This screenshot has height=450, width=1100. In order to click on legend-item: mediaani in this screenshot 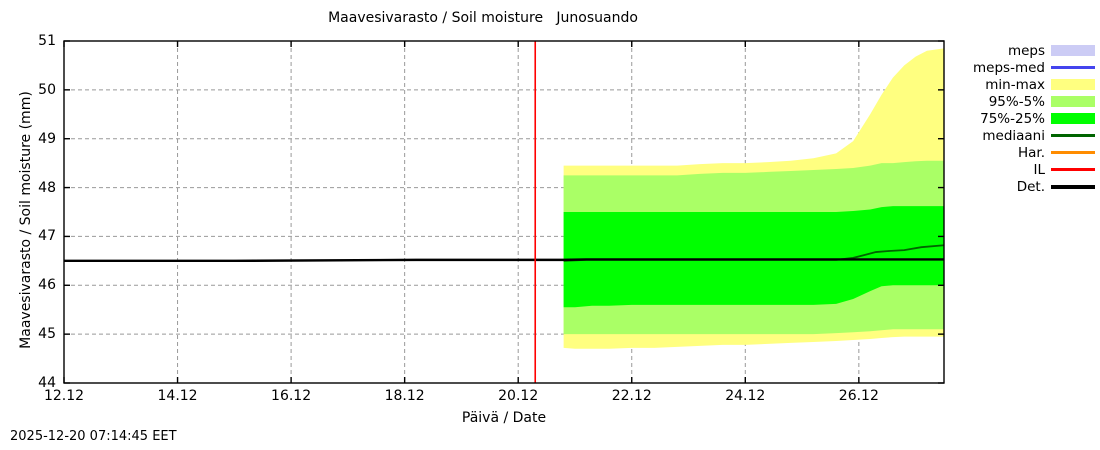, I will do `click(1025, 135)`.